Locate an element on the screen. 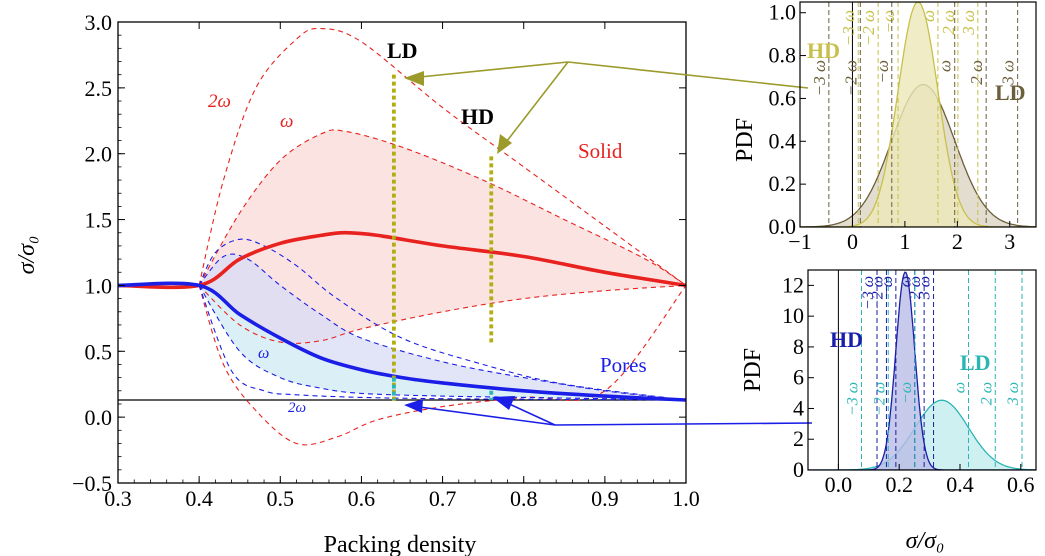 The image size is (1045, 556). pdf-y-tick-label: 0 is located at coordinates (798, 469).